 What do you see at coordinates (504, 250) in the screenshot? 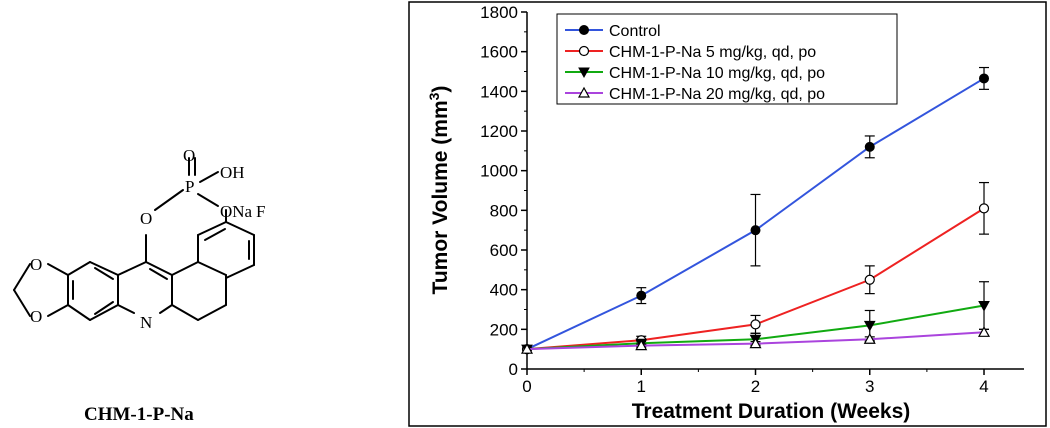
I see `y-tick-label-600: 600` at bounding box center [504, 250].